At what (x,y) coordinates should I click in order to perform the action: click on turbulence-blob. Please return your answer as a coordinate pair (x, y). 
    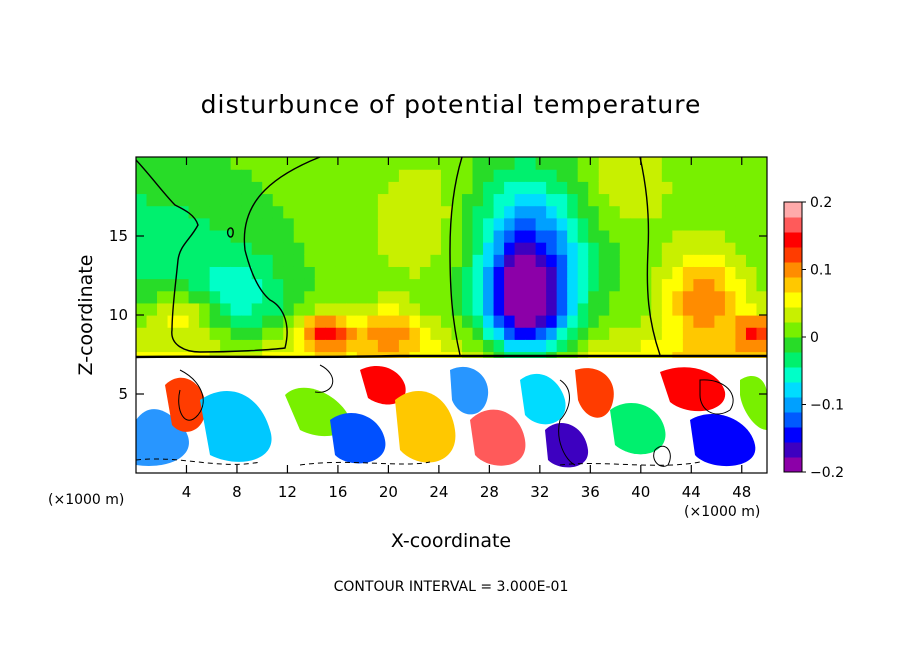
    Looking at the image, I should click on (383, 385).